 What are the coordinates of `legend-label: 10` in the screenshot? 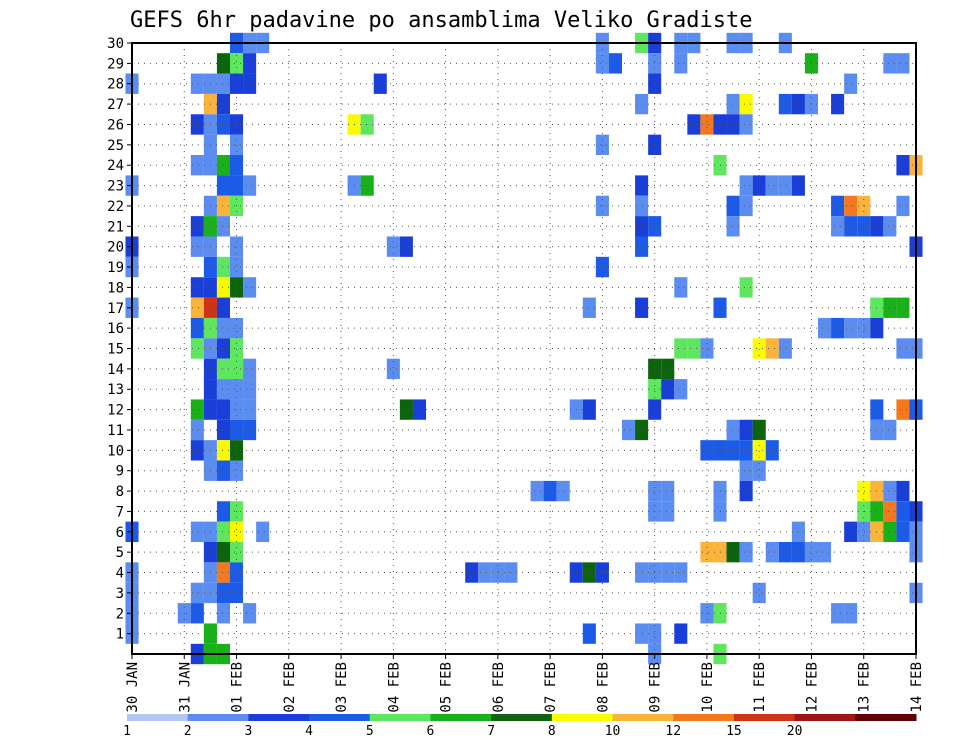 It's located at (613, 731).